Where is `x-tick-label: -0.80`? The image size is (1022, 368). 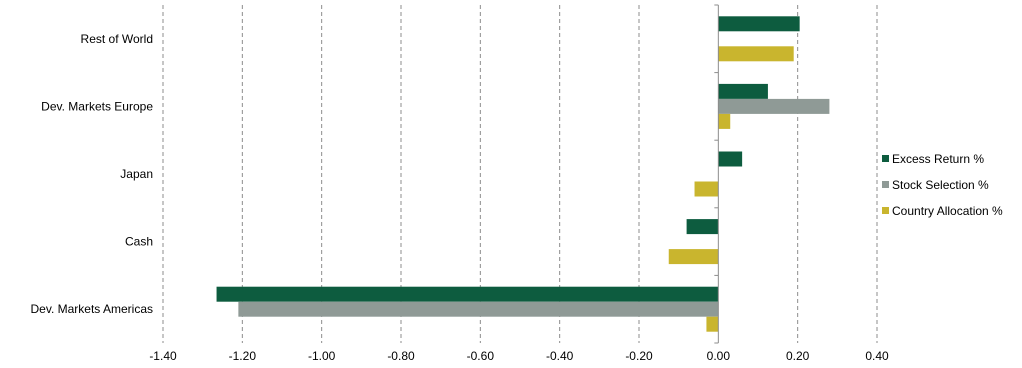 x-tick-label: -0.80 is located at coordinates (401, 356).